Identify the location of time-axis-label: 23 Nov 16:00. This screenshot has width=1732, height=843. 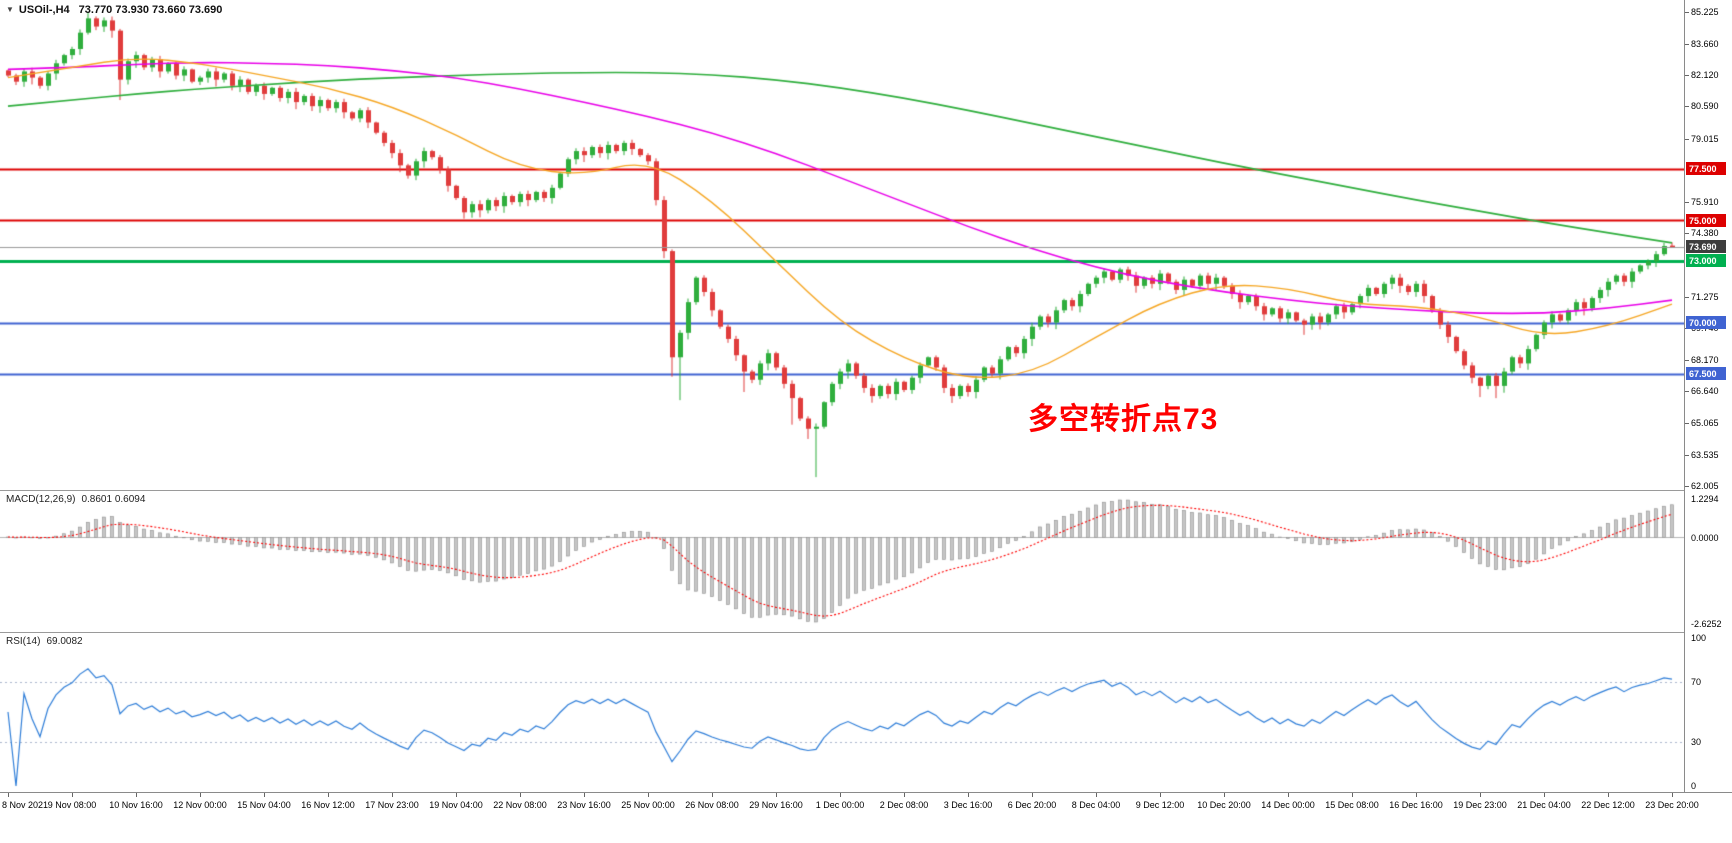
(584, 805).